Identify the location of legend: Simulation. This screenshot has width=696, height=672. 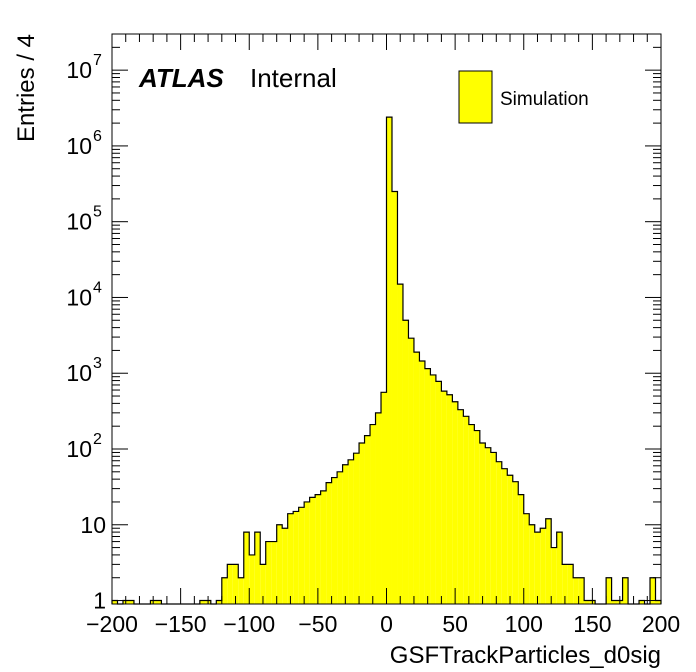
(523, 97).